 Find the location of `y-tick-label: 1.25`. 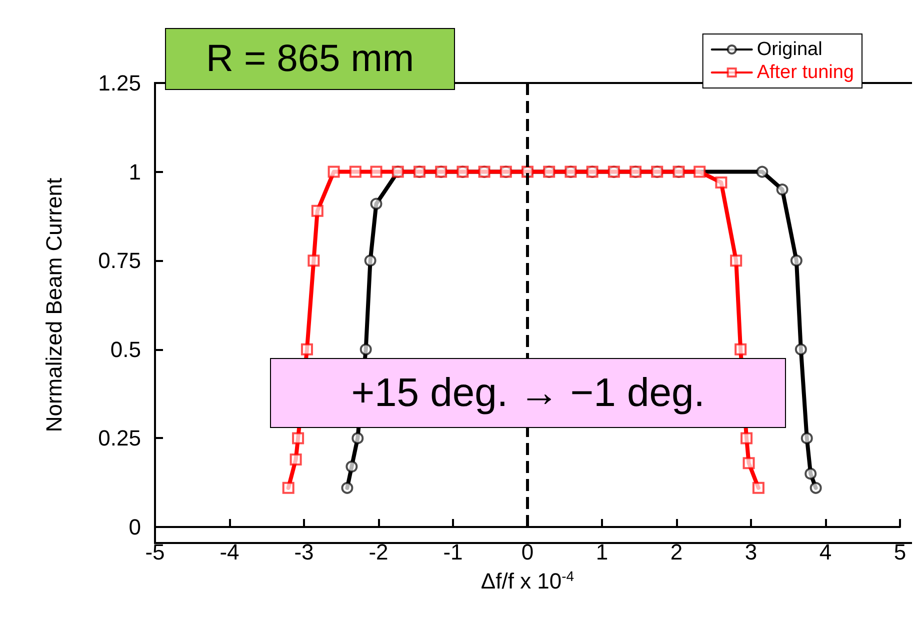

y-tick-label: 1.25 is located at coordinates (119, 83).